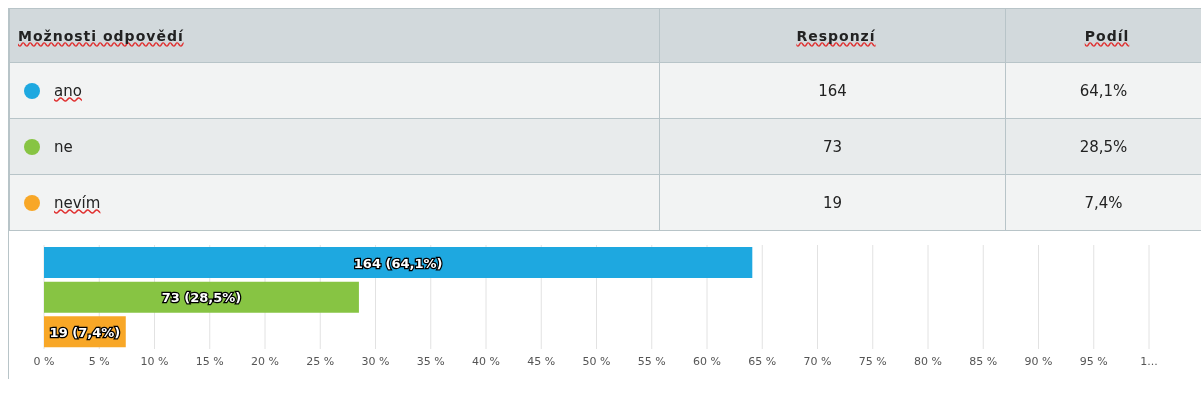  Describe the element at coordinates (832, 90) in the screenshot. I see `text: 164` at that location.